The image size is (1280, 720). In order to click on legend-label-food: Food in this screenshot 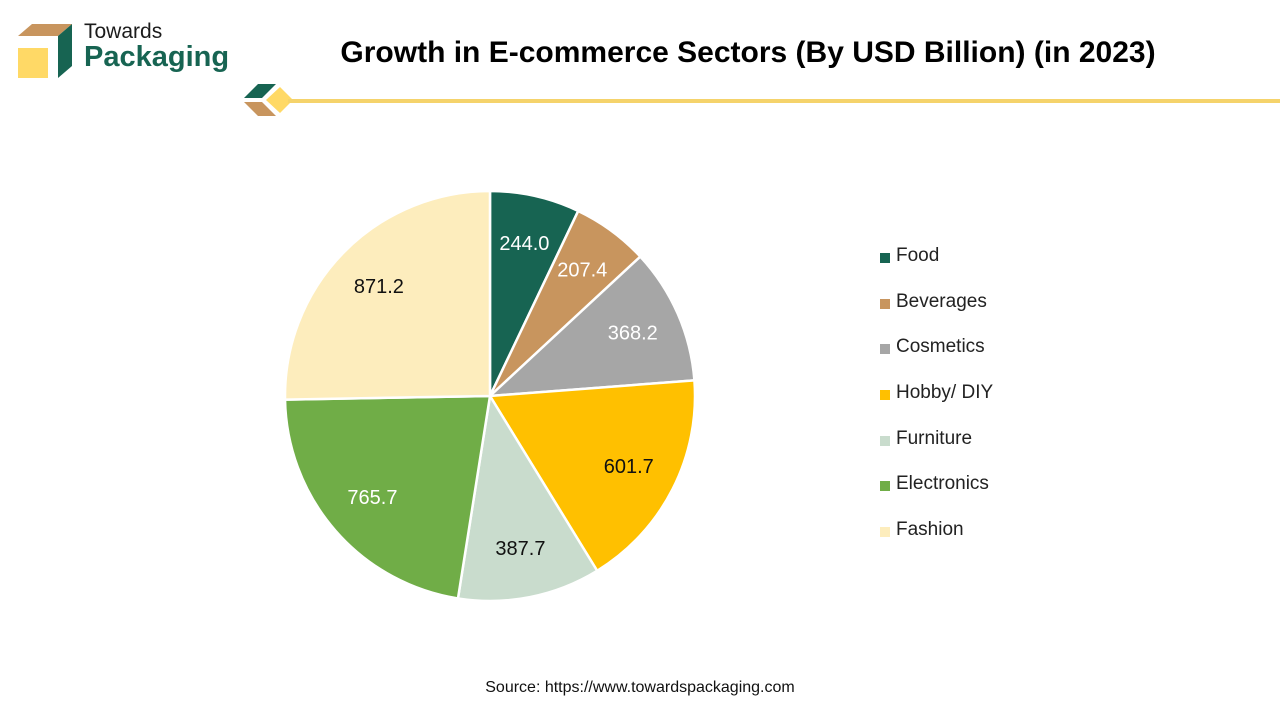, I will do `click(918, 255)`.